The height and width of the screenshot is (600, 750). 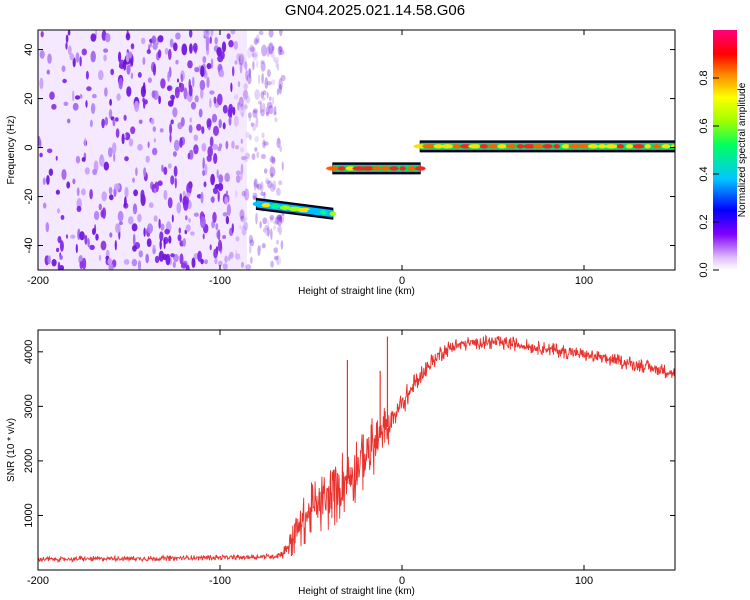 What do you see at coordinates (29, 246) in the screenshot?
I see `y-tick-label: -40` at bounding box center [29, 246].